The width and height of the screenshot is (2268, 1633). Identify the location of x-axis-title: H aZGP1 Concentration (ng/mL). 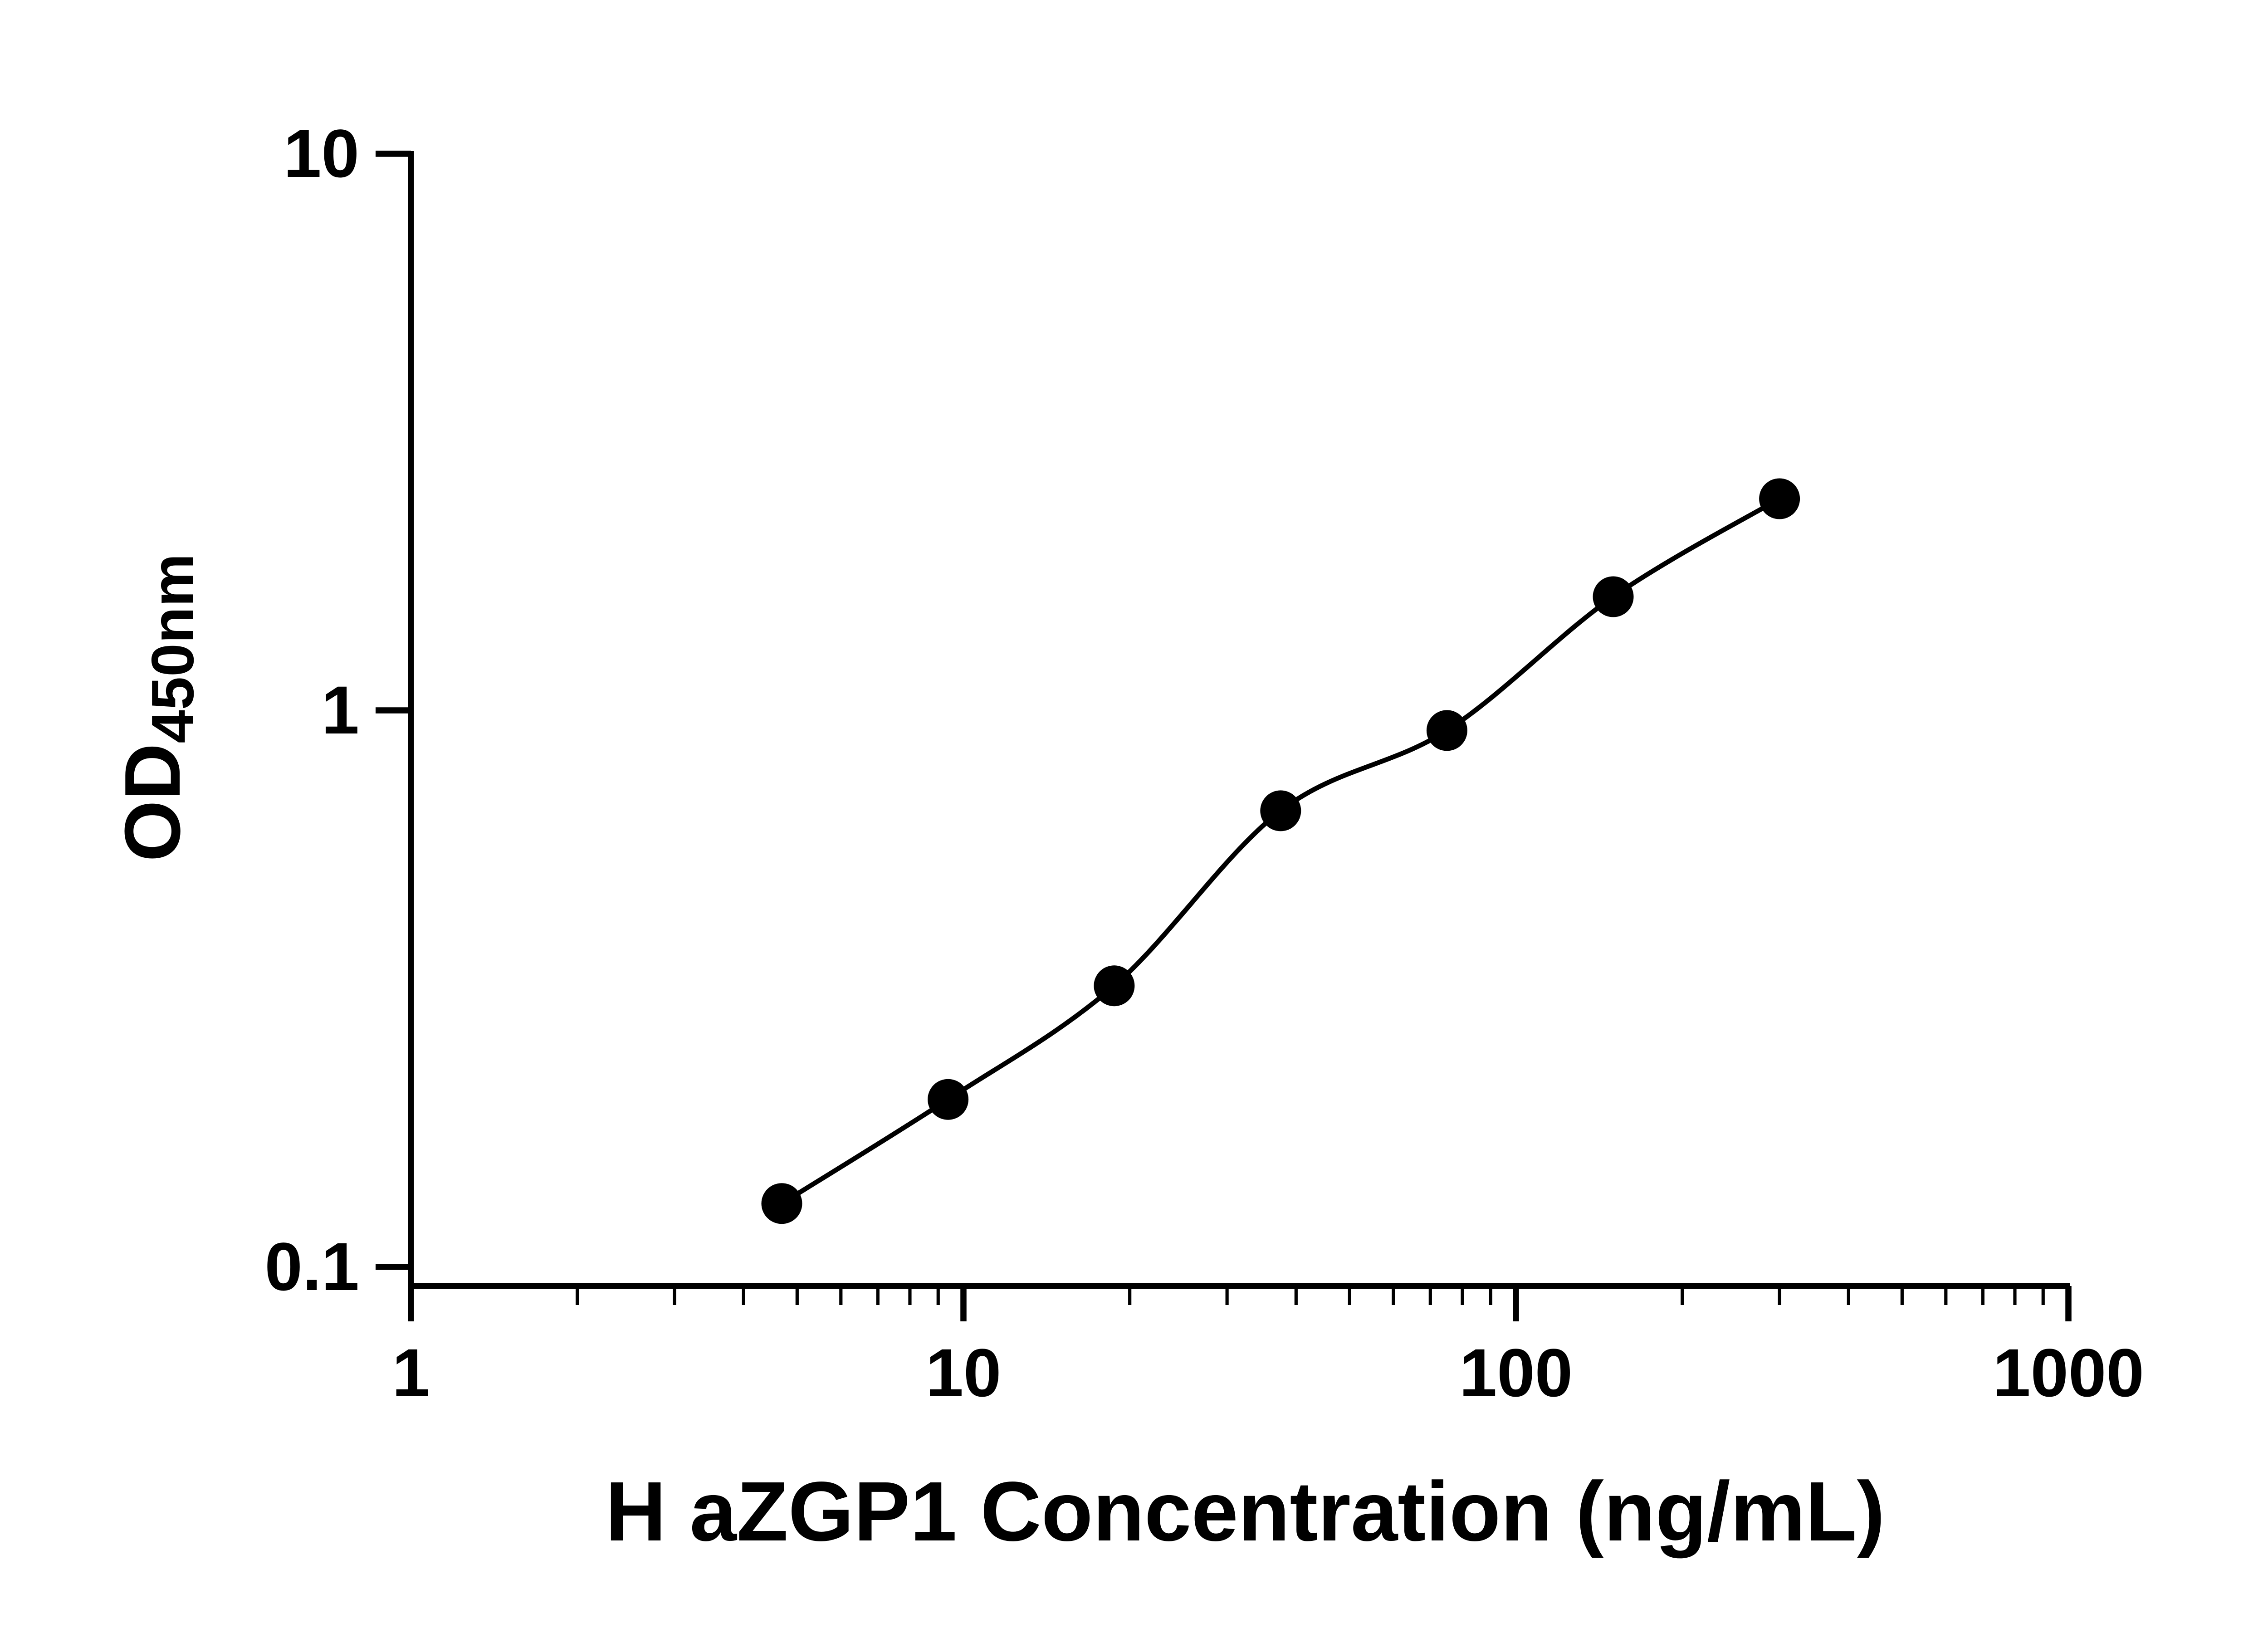
(1245, 1512).